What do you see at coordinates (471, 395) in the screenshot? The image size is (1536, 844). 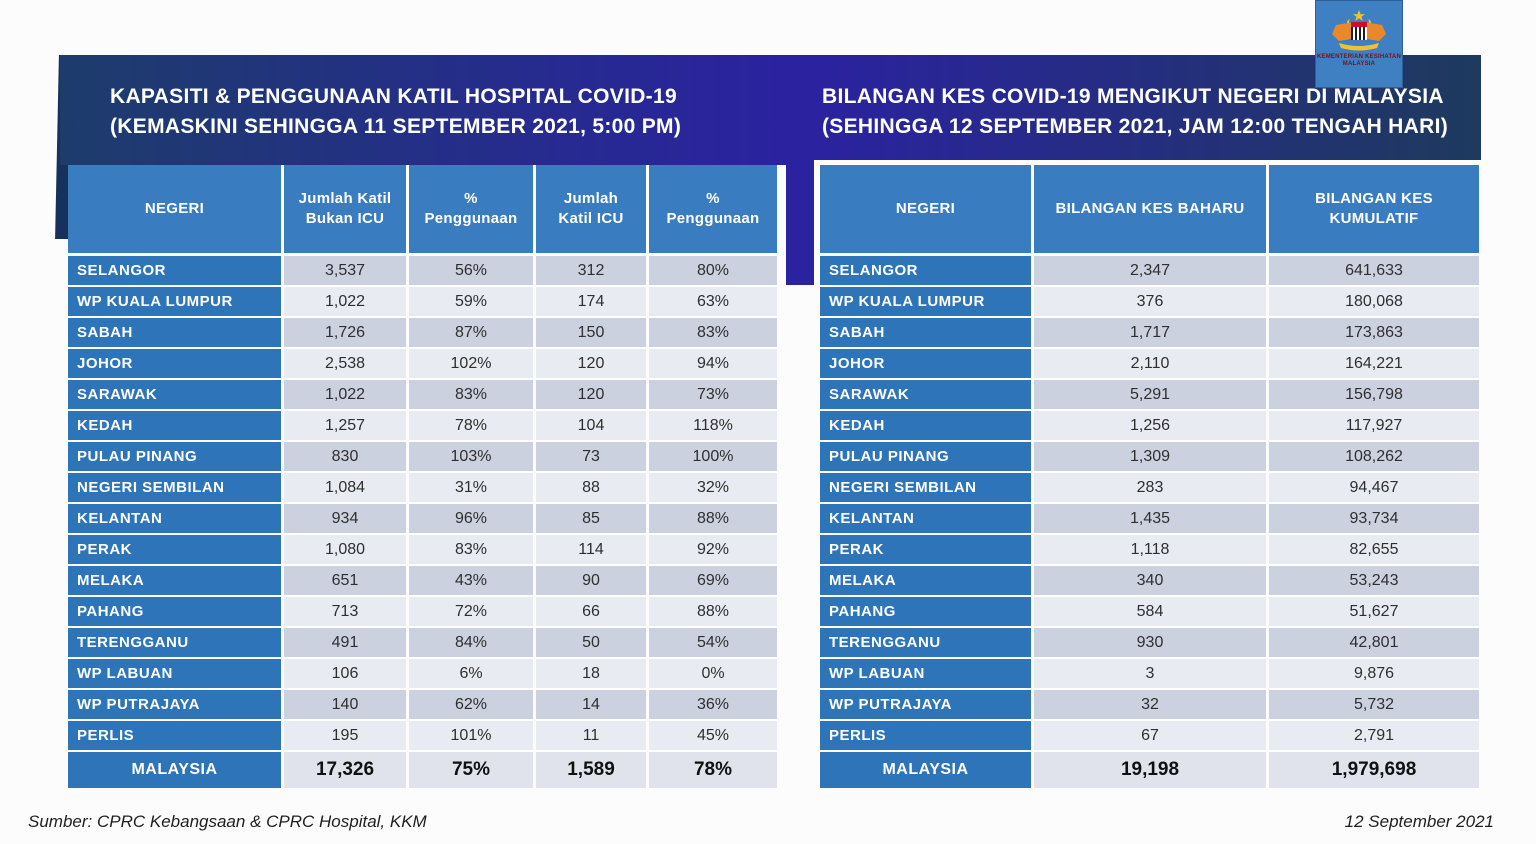 I see `value-cell: 83%` at bounding box center [471, 395].